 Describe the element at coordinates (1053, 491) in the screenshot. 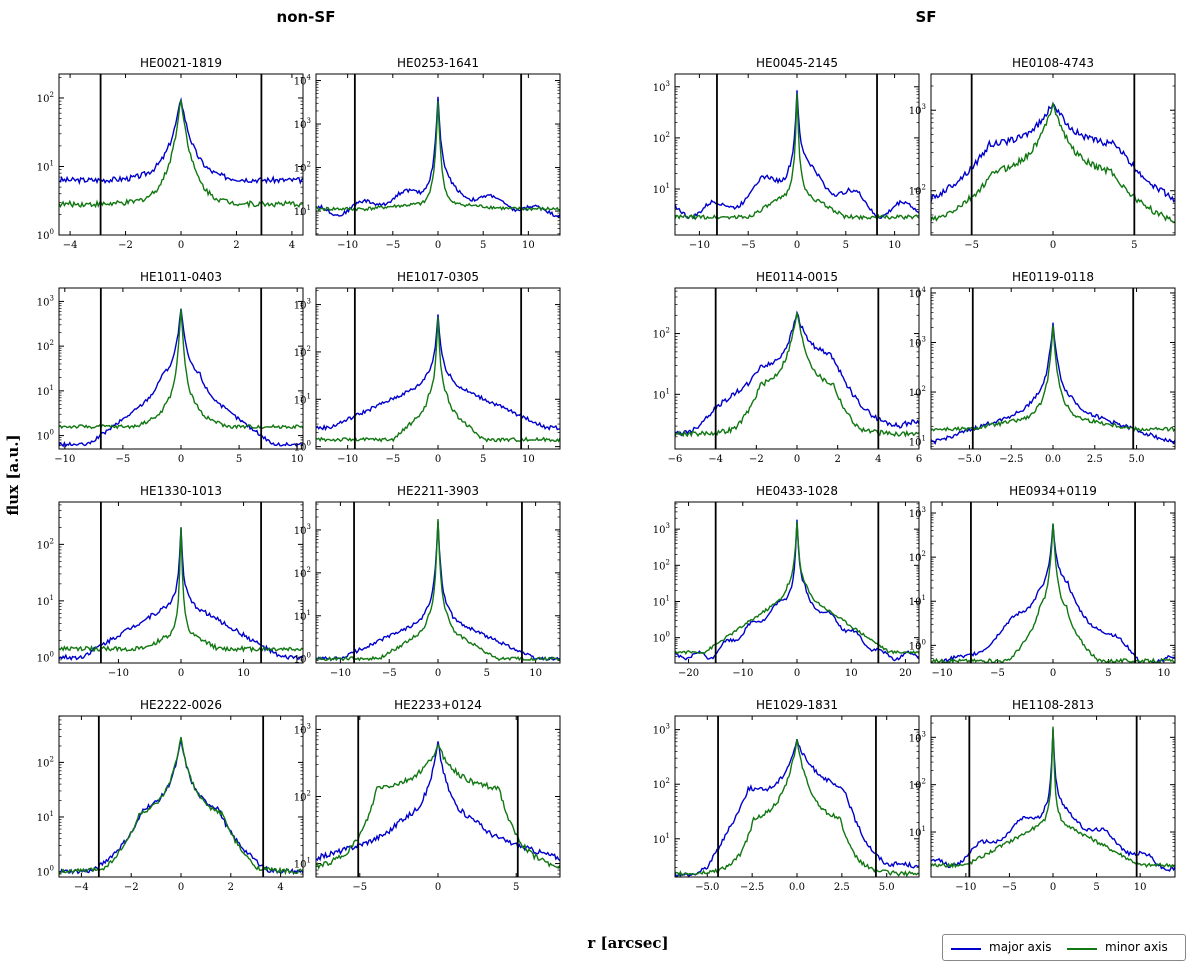

I see `panel-title: HE0934+0119` at that location.